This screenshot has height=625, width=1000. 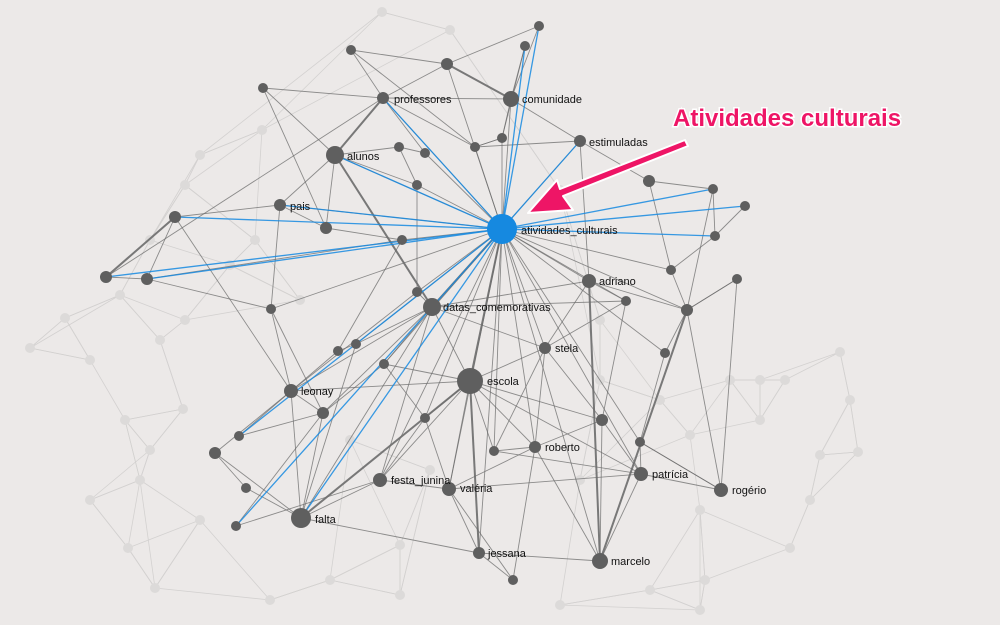 What do you see at coordinates (670, 475) in the screenshot?
I see `node-label-patricia: patrícia` at bounding box center [670, 475].